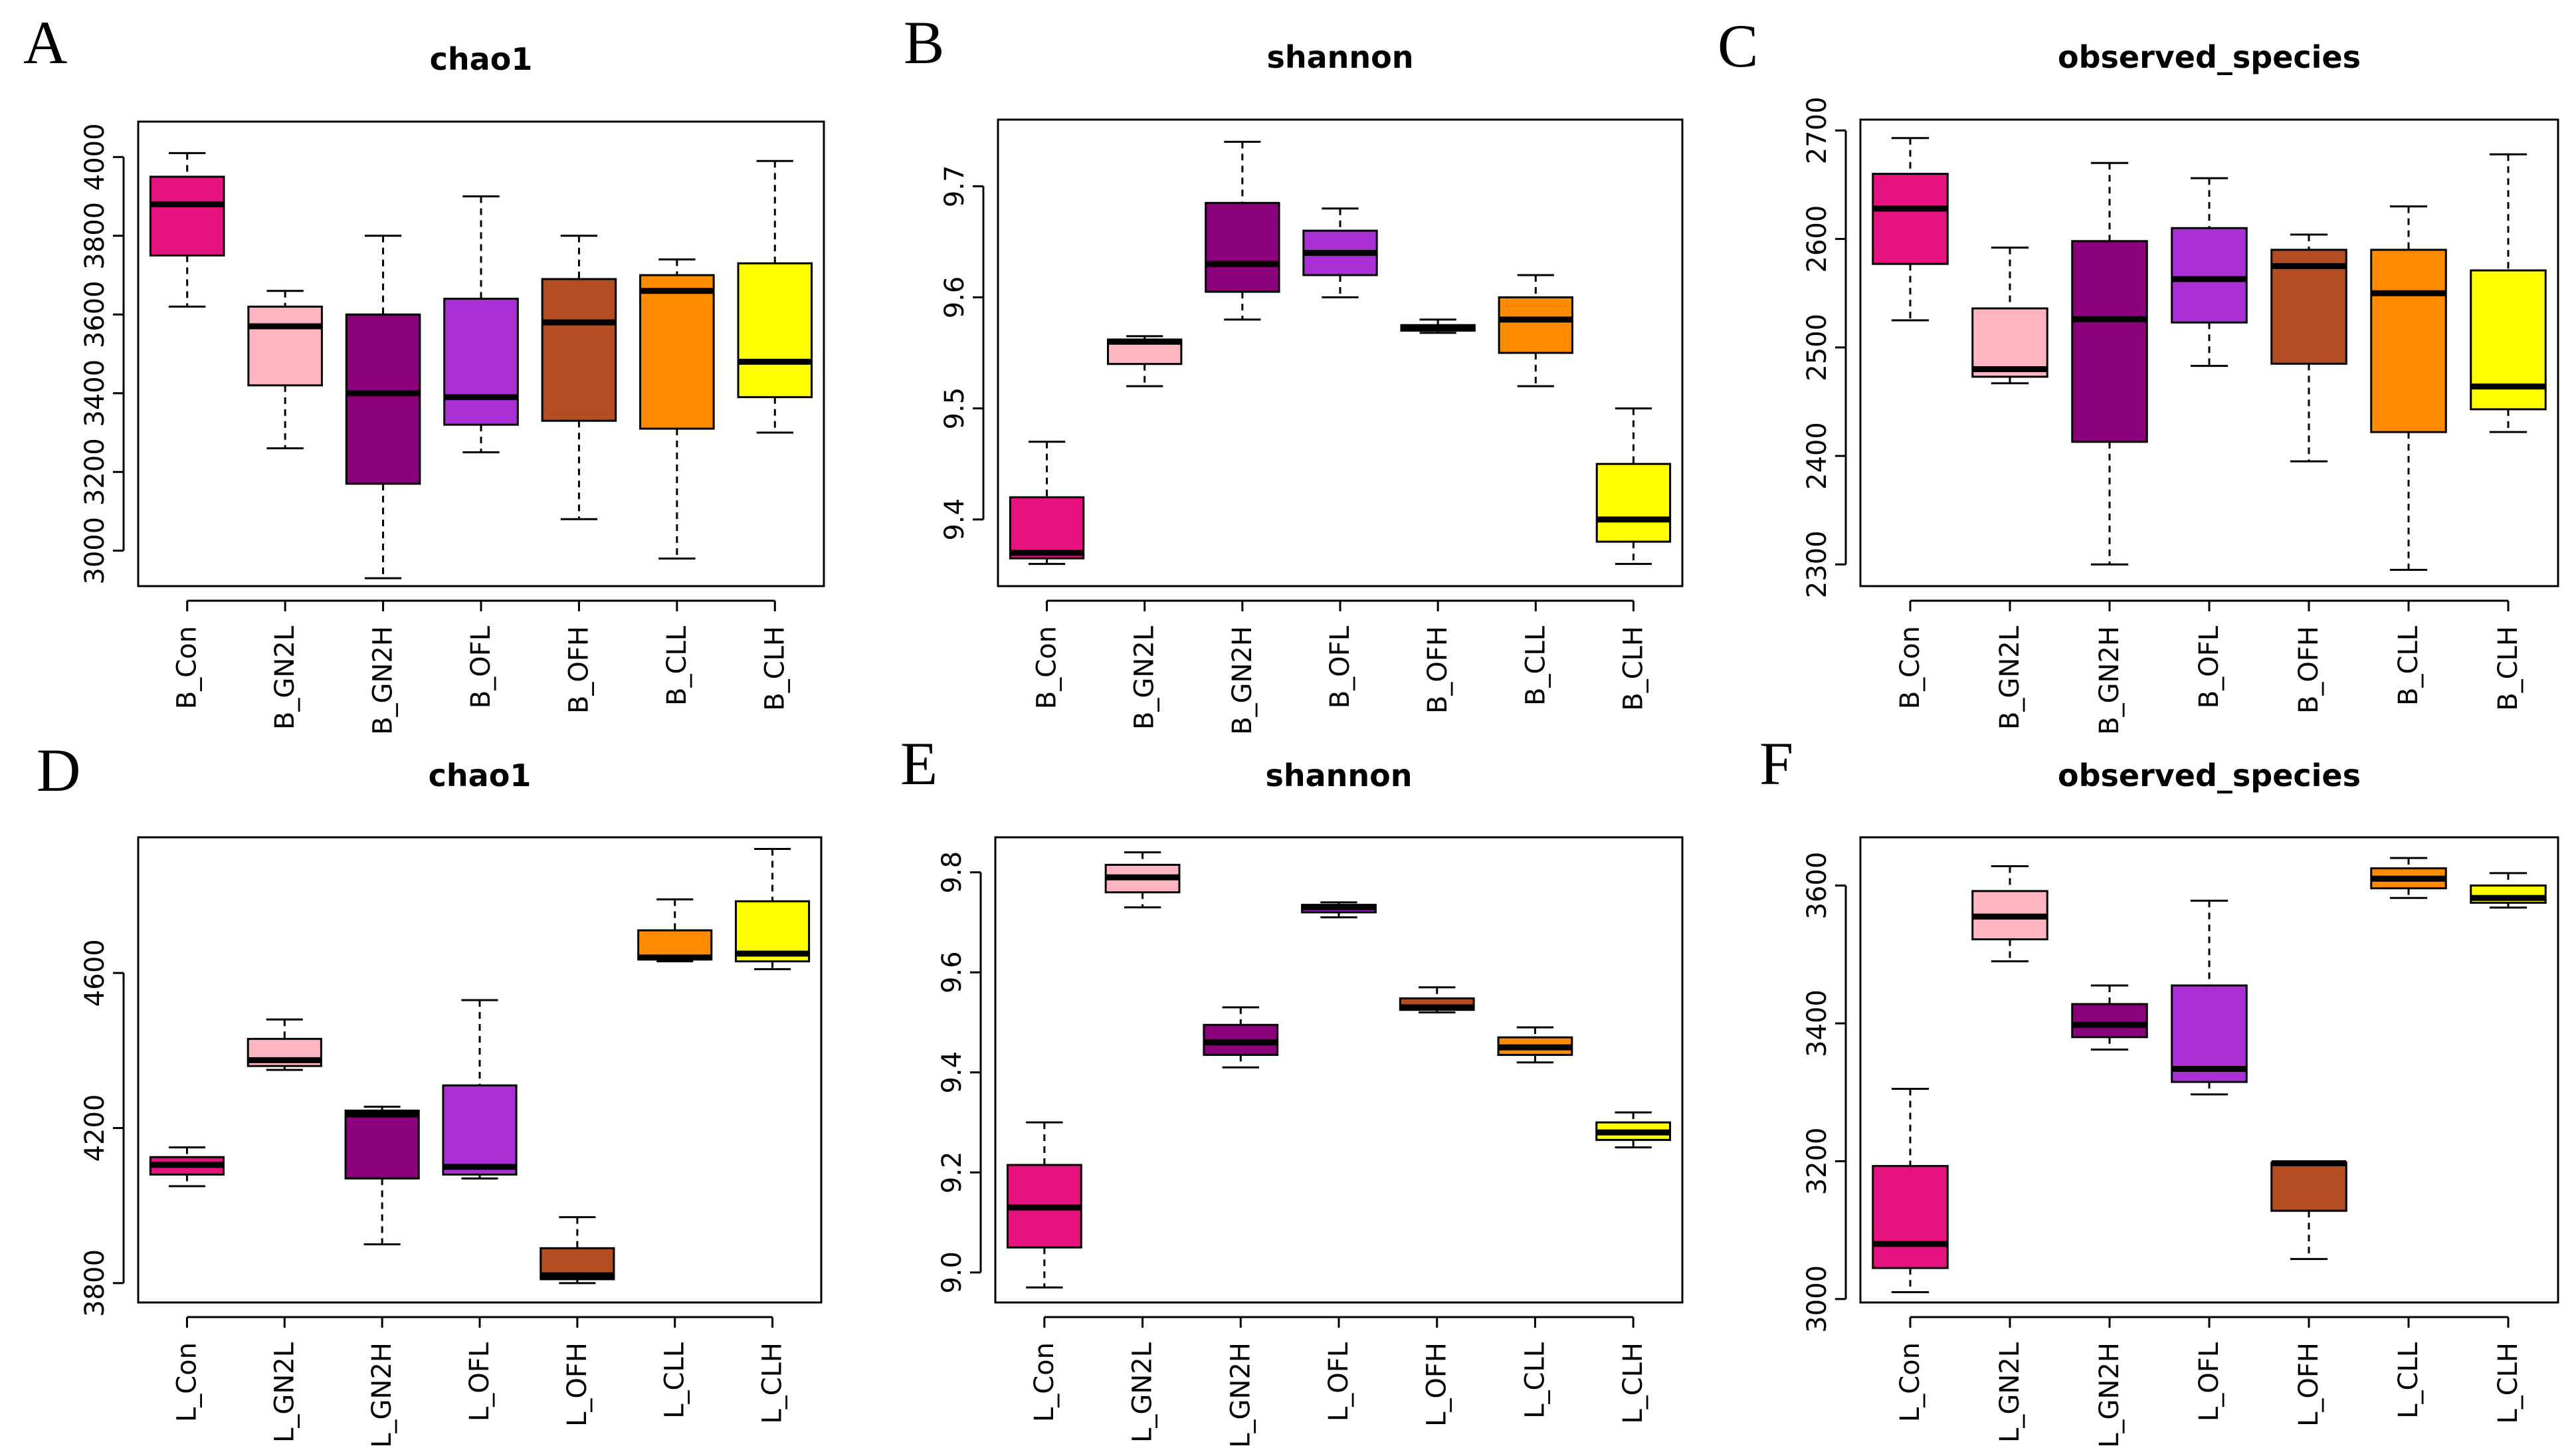 Image resolution: width=2576 pixels, height=1450 pixels. Describe the element at coordinates (955, 408) in the screenshot. I see `y-tick-label: 9.5` at that location.